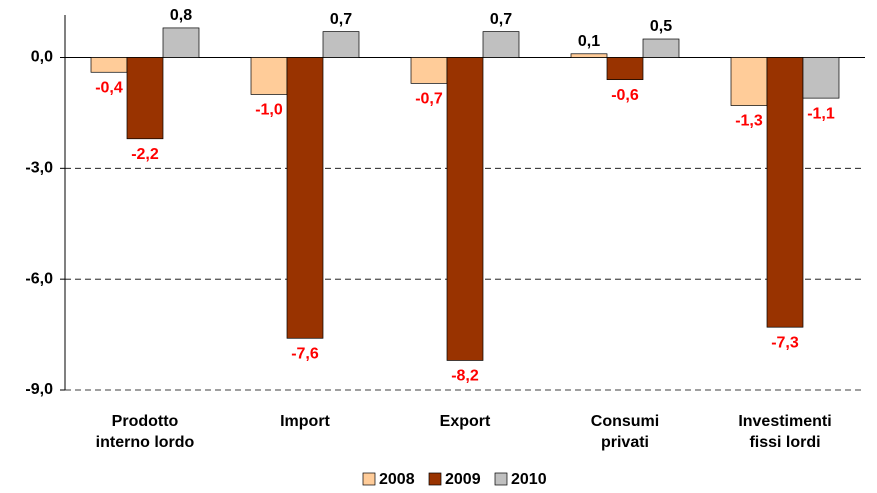  I want to click on legend-label: 2010, so click(529, 479).